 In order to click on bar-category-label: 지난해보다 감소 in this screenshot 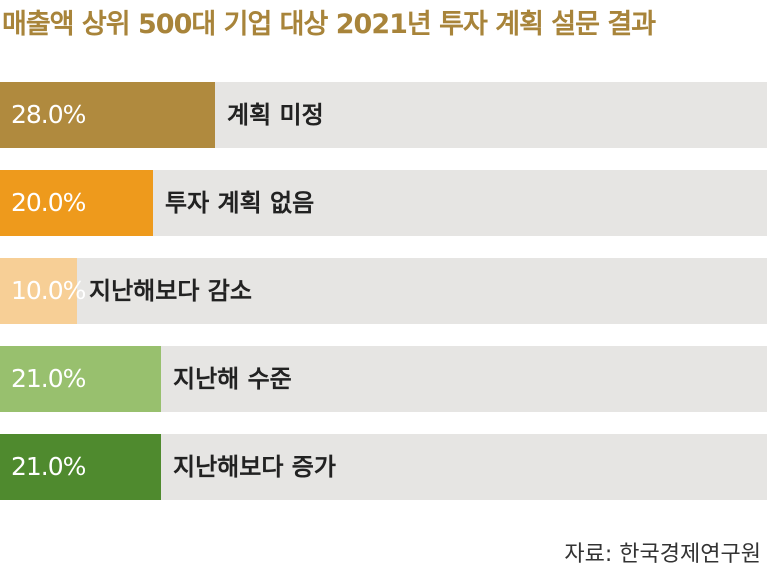, I will do `click(170, 291)`.